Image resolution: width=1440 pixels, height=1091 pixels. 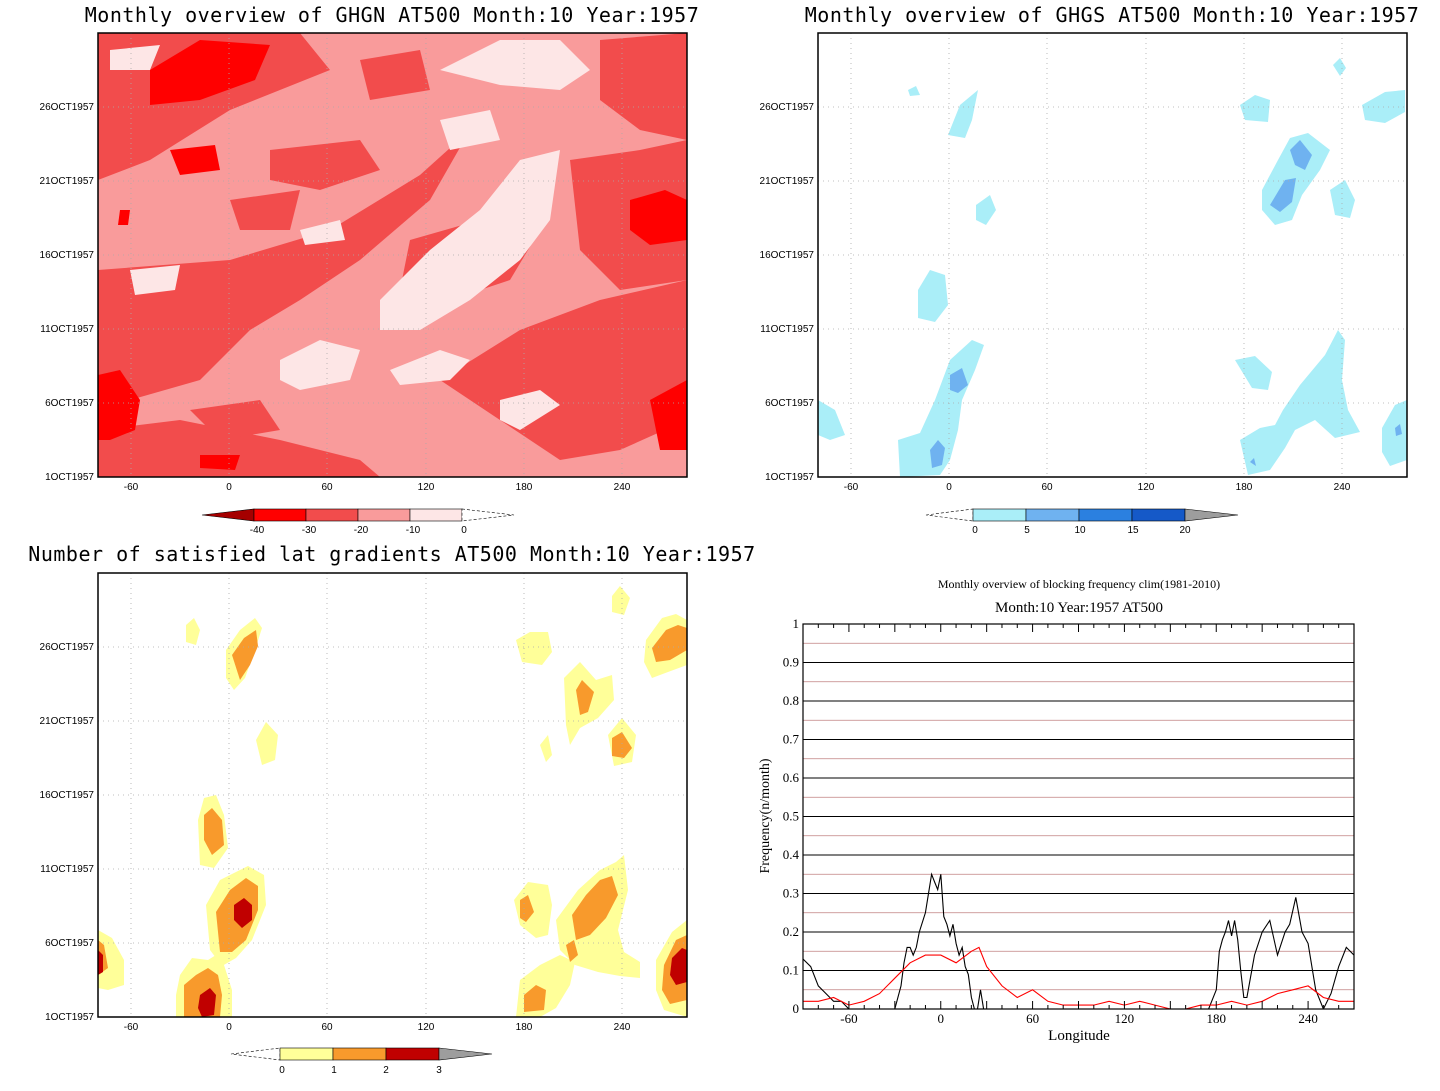 I want to click on lat-gradients-x-ticks: -60 0 60 120 180 240, so click(x=377, y=1027).